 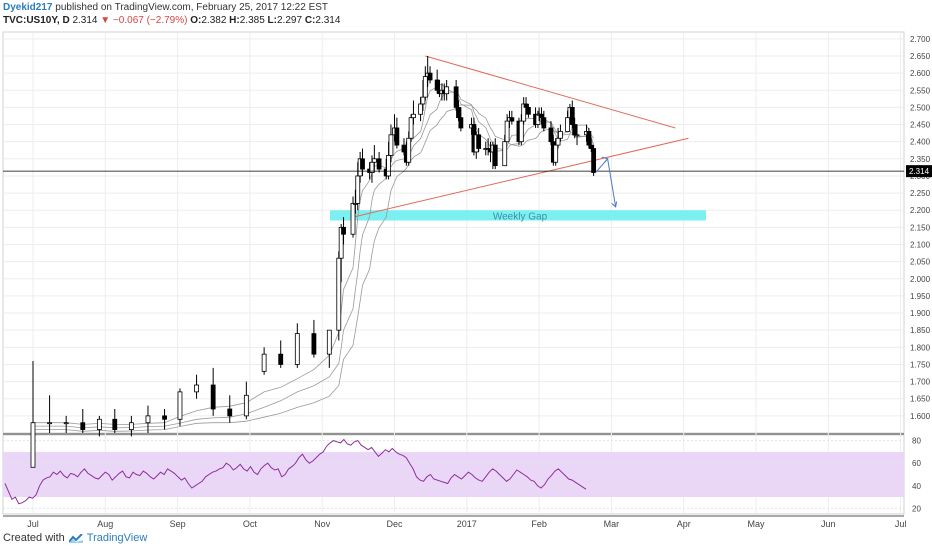 What do you see at coordinates (250, 524) in the screenshot?
I see `x-tick-label: Oct` at bounding box center [250, 524].